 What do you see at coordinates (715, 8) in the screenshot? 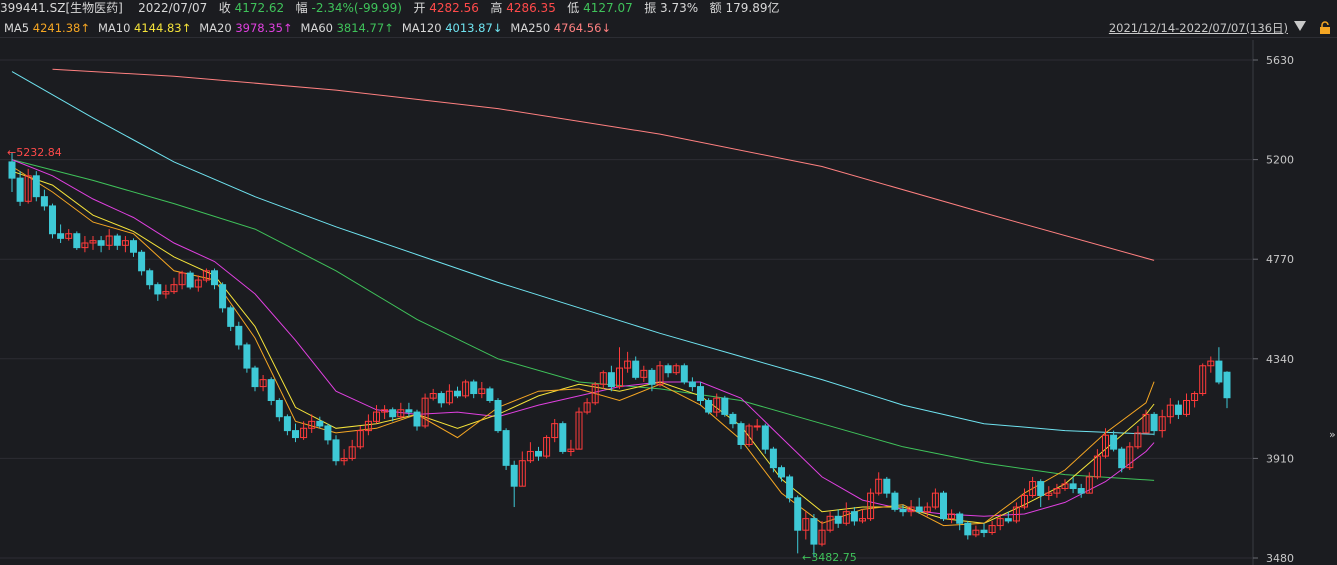
I see `amount-label: 额` at bounding box center [715, 8].